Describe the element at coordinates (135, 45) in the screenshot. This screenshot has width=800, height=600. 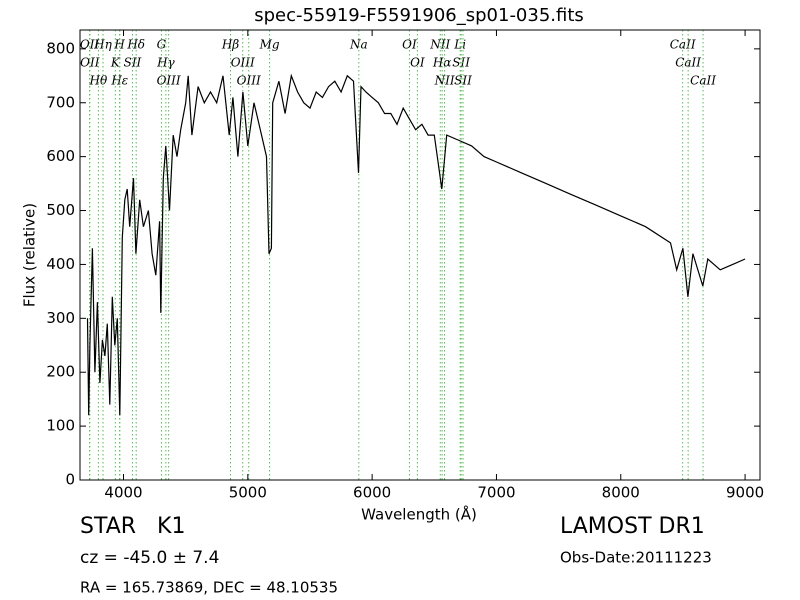
I see `emission-label: Hδ` at that location.